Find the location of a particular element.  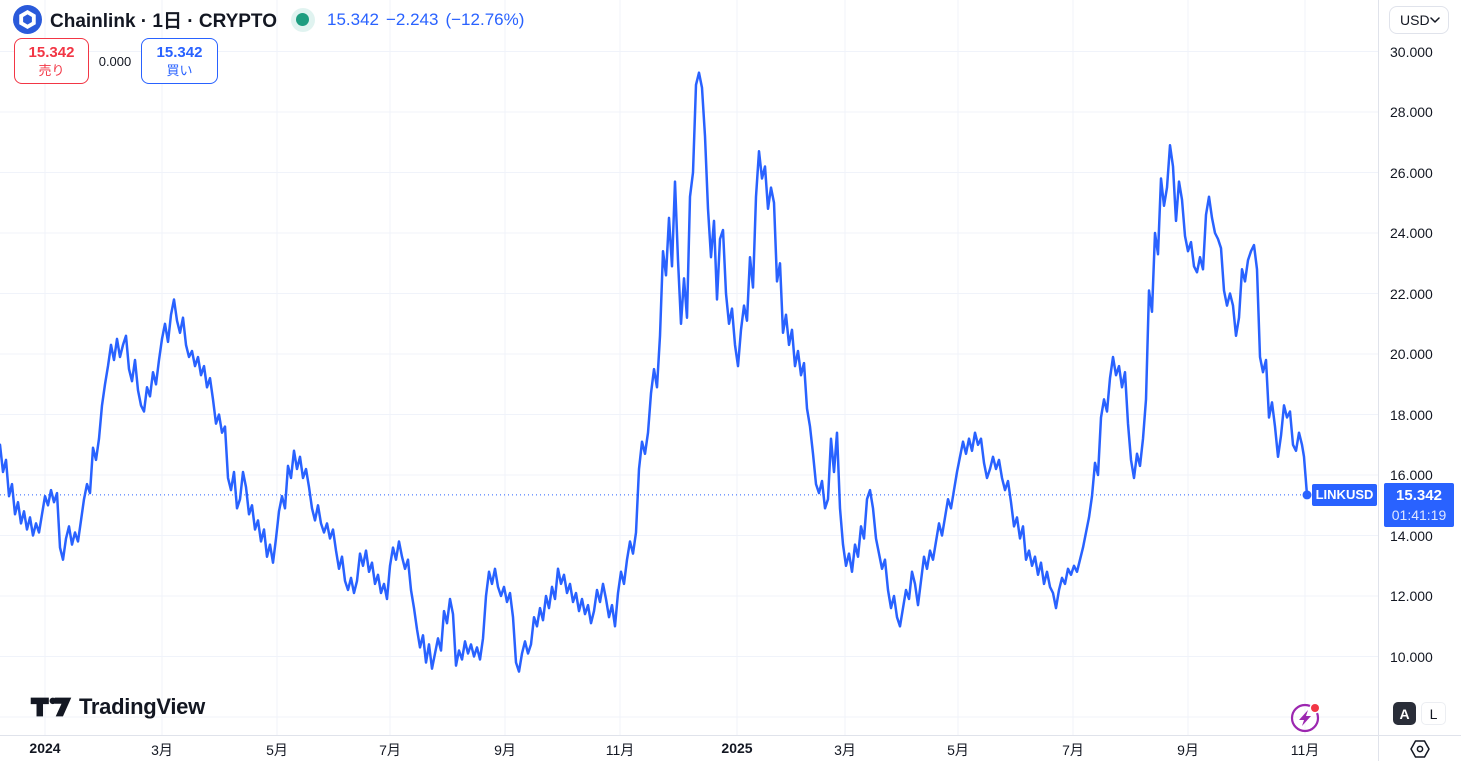

price-axis-label: 28.000 is located at coordinates (1411, 112).